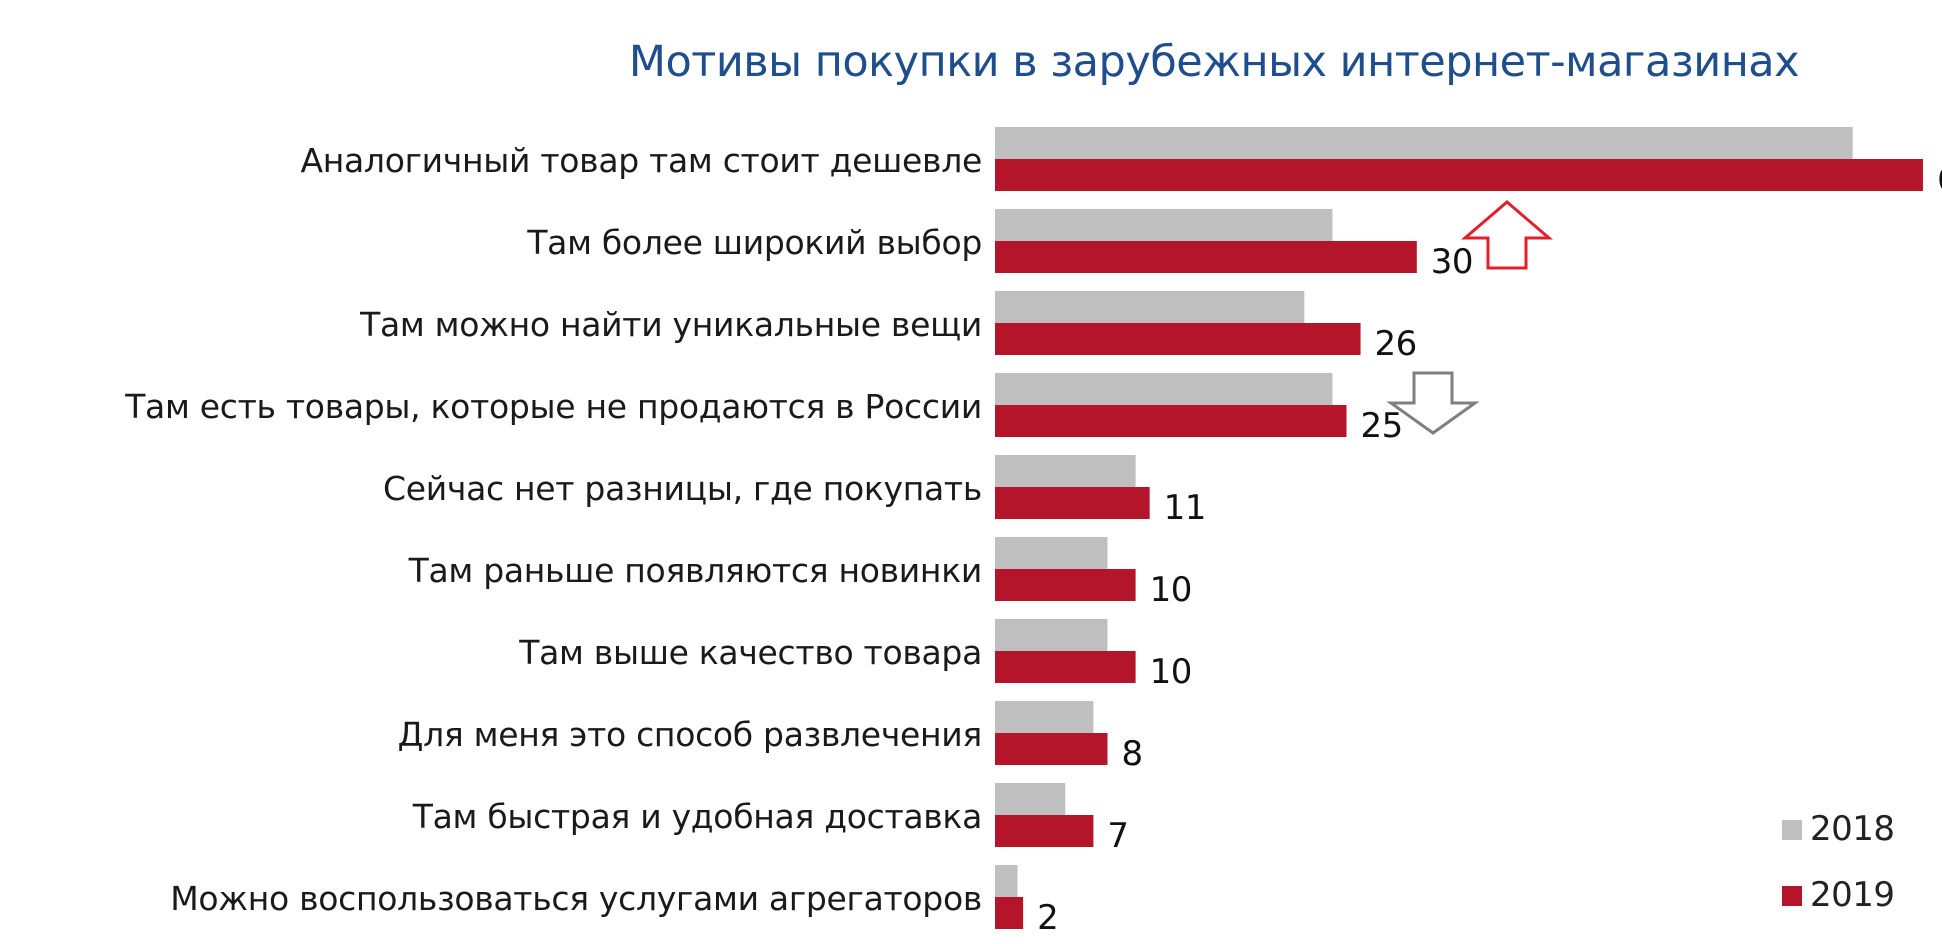 Image resolution: width=1942 pixels, height=944 pixels. What do you see at coordinates (1838, 862) in the screenshot?
I see `legend: 2018 2019` at bounding box center [1838, 862].